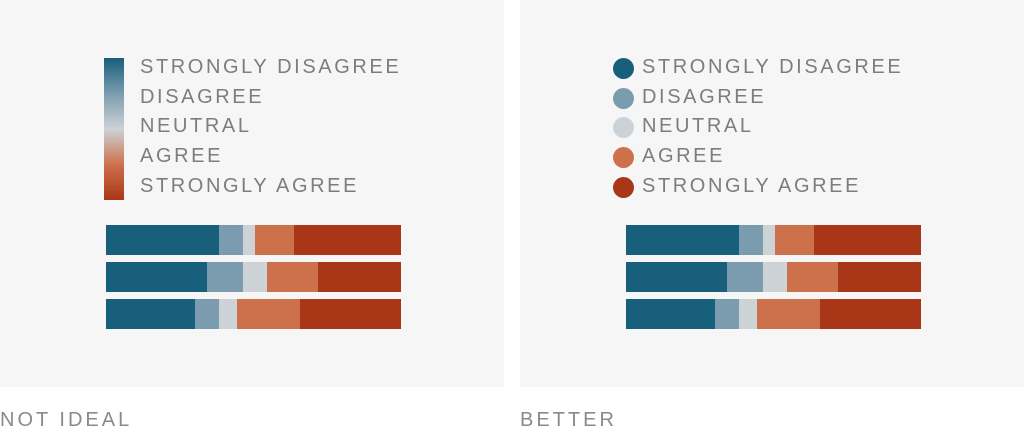  I want to click on caption-better: BETTER, so click(568, 420).